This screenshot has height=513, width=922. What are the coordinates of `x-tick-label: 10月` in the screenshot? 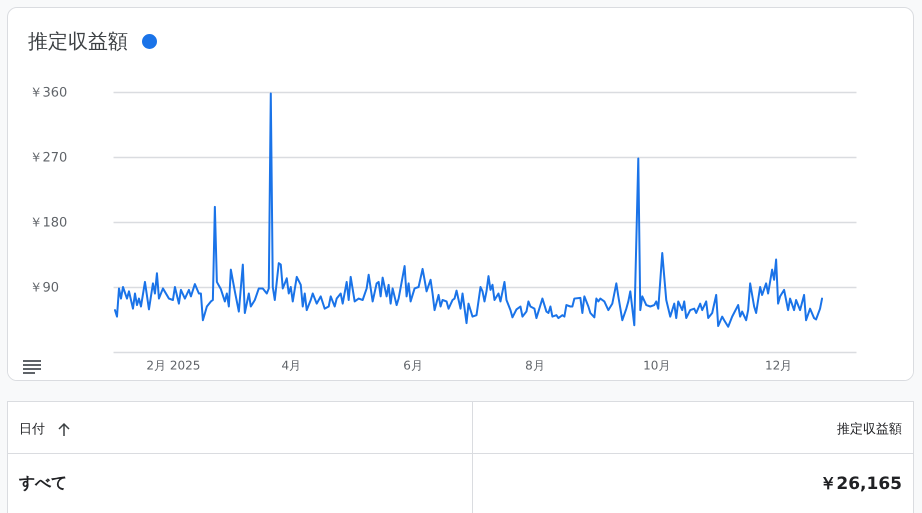 It's located at (656, 365).